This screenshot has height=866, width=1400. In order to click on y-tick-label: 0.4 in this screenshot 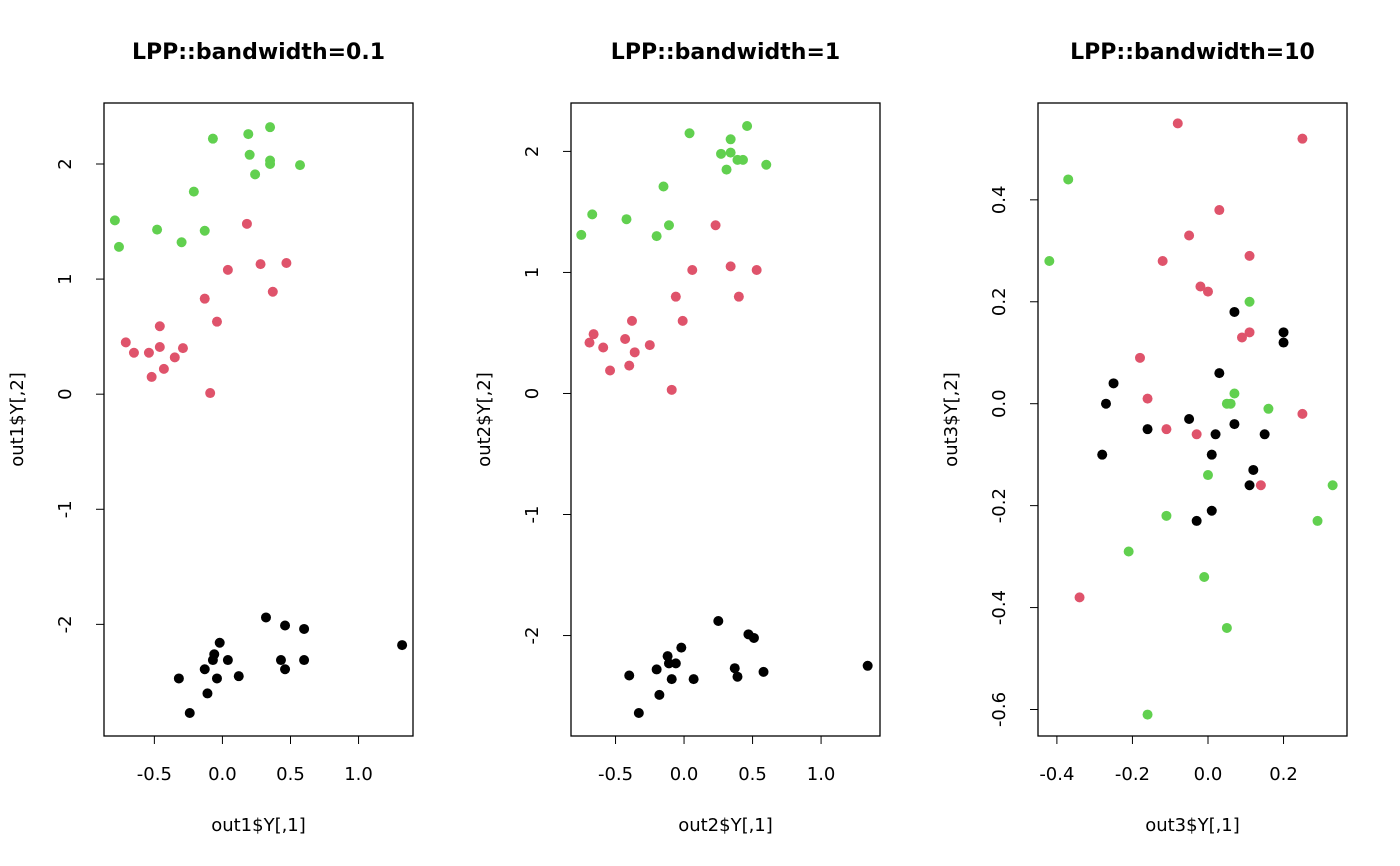, I will do `click(999, 200)`.